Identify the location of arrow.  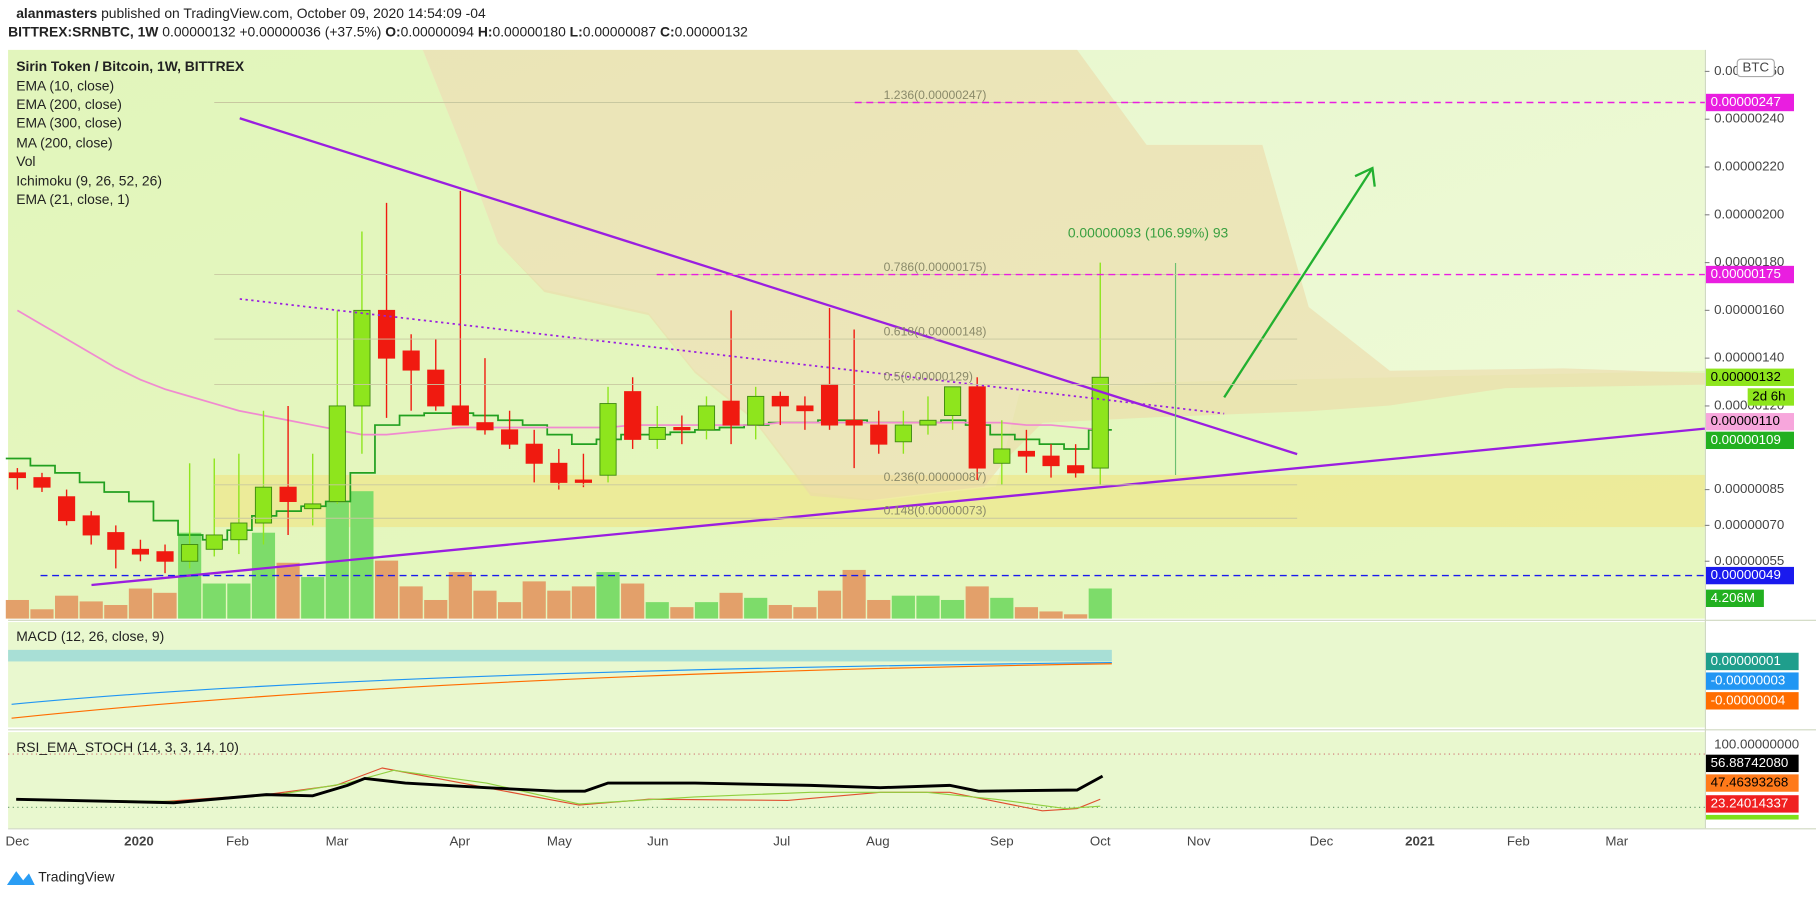
(1298, 283).